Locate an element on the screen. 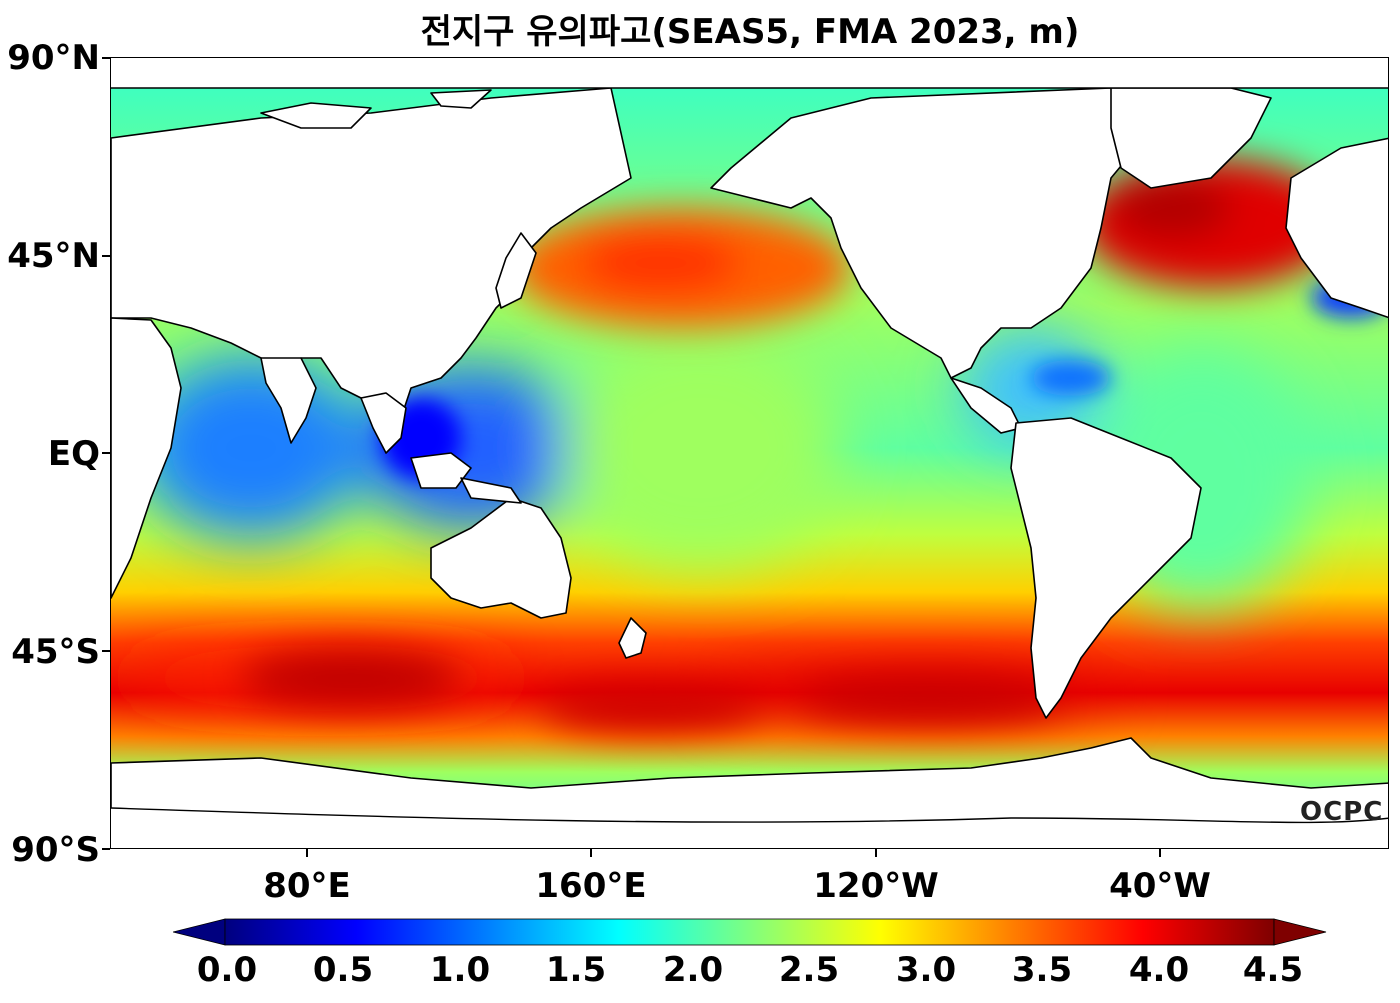  x-label-40w: 40°W is located at coordinates (1160, 886).